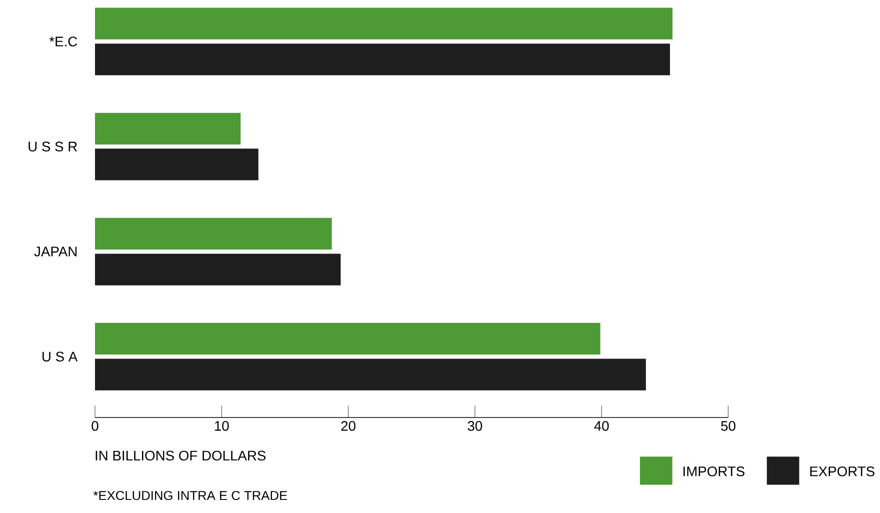 The image size is (880, 513). I want to click on y-tick-label: U S S R, so click(52, 147).